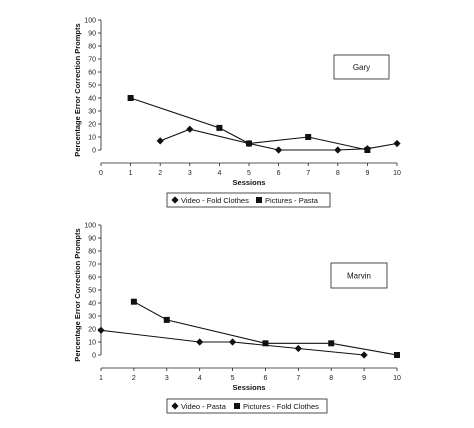 Image resolution: width=474 pixels, height=428 pixels. Describe the element at coordinates (204, 406) in the screenshot. I see `chart2-legend-label-1: Video - Pasta` at that location.